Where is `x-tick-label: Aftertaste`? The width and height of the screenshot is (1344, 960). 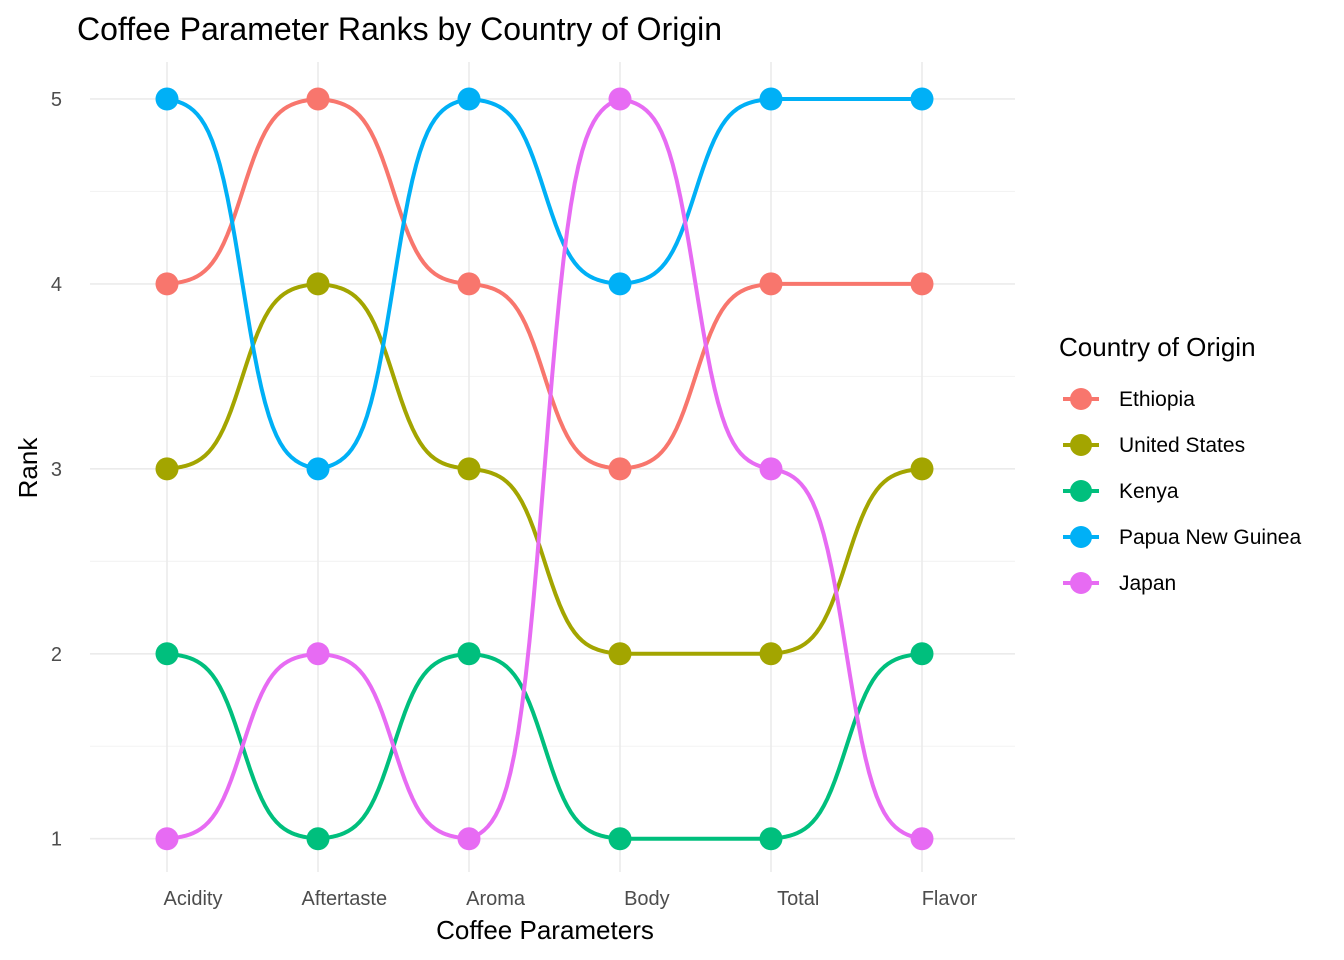
x-tick-label: Aftertaste is located at coordinates (344, 899).